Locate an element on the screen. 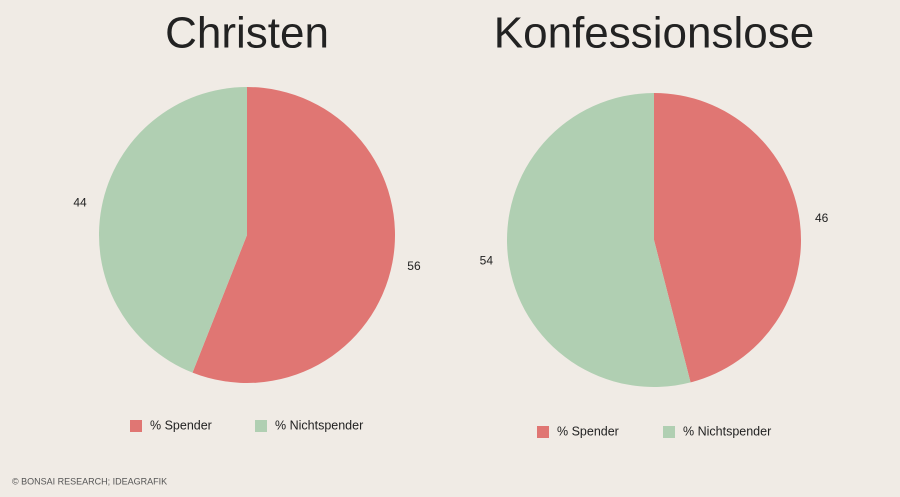 The width and height of the screenshot is (900, 497). data-label: 44 is located at coordinates (80, 202).